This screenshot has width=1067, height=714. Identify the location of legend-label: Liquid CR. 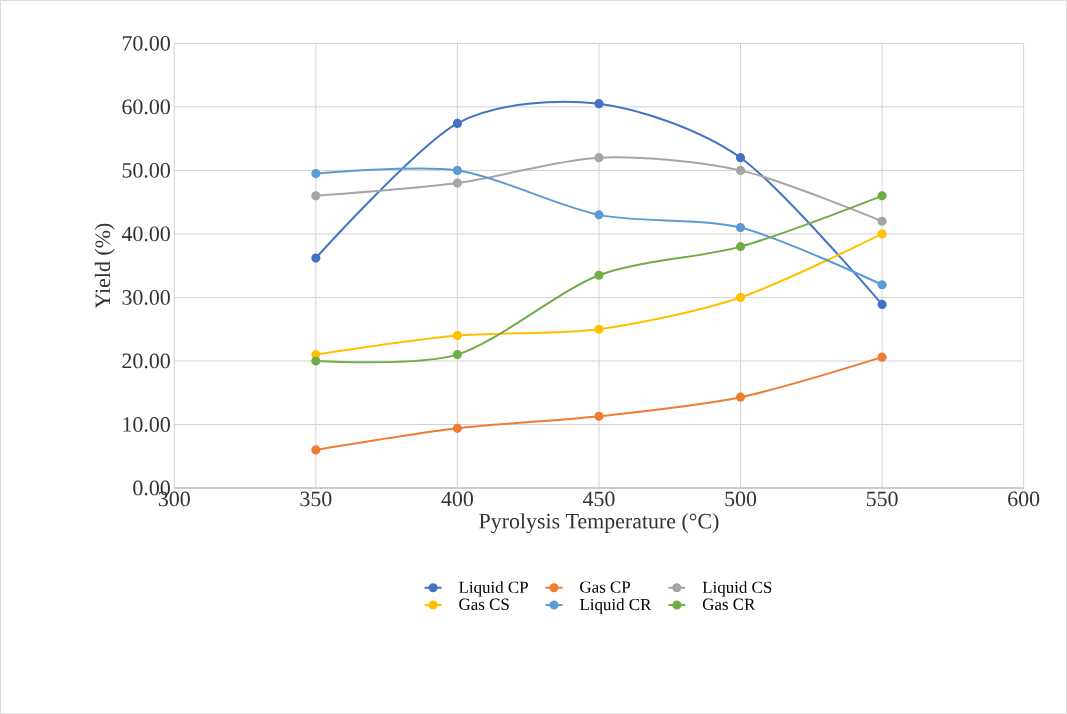
(615, 606).